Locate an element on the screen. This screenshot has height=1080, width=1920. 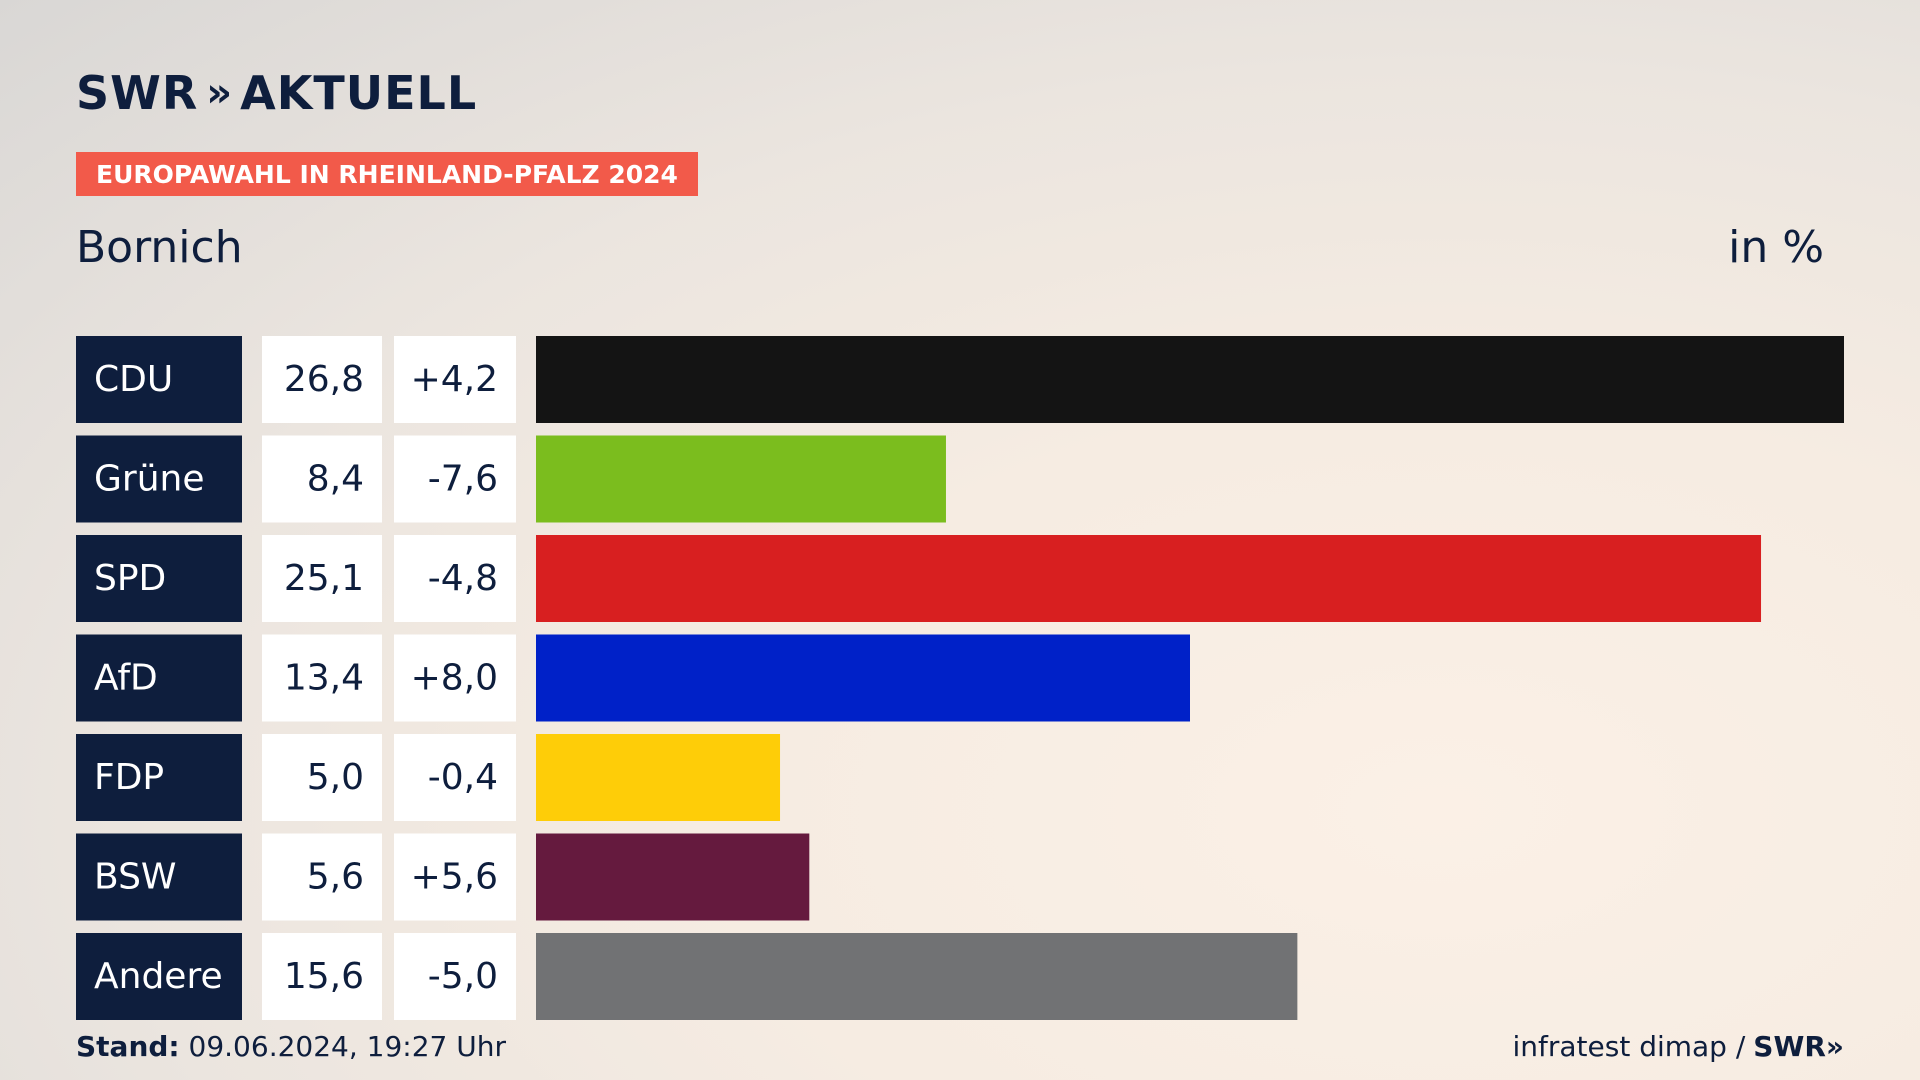
party-label-cdu: CDU is located at coordinates (133, 379).